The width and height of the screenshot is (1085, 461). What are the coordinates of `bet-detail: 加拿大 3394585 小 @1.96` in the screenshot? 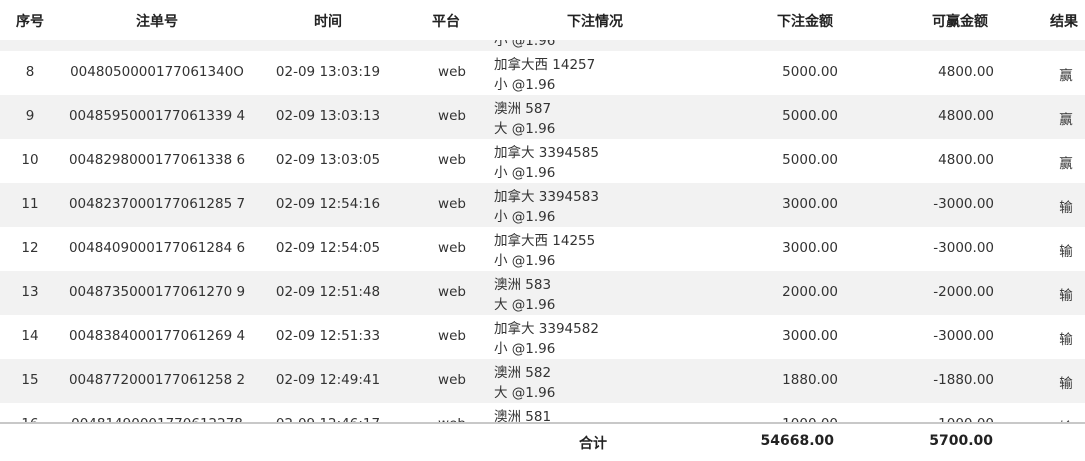 It's located at (546, 163).